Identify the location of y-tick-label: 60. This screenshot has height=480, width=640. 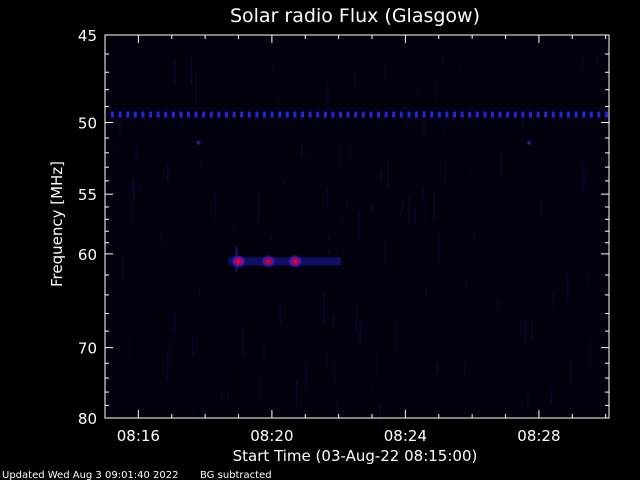
(87, 255).